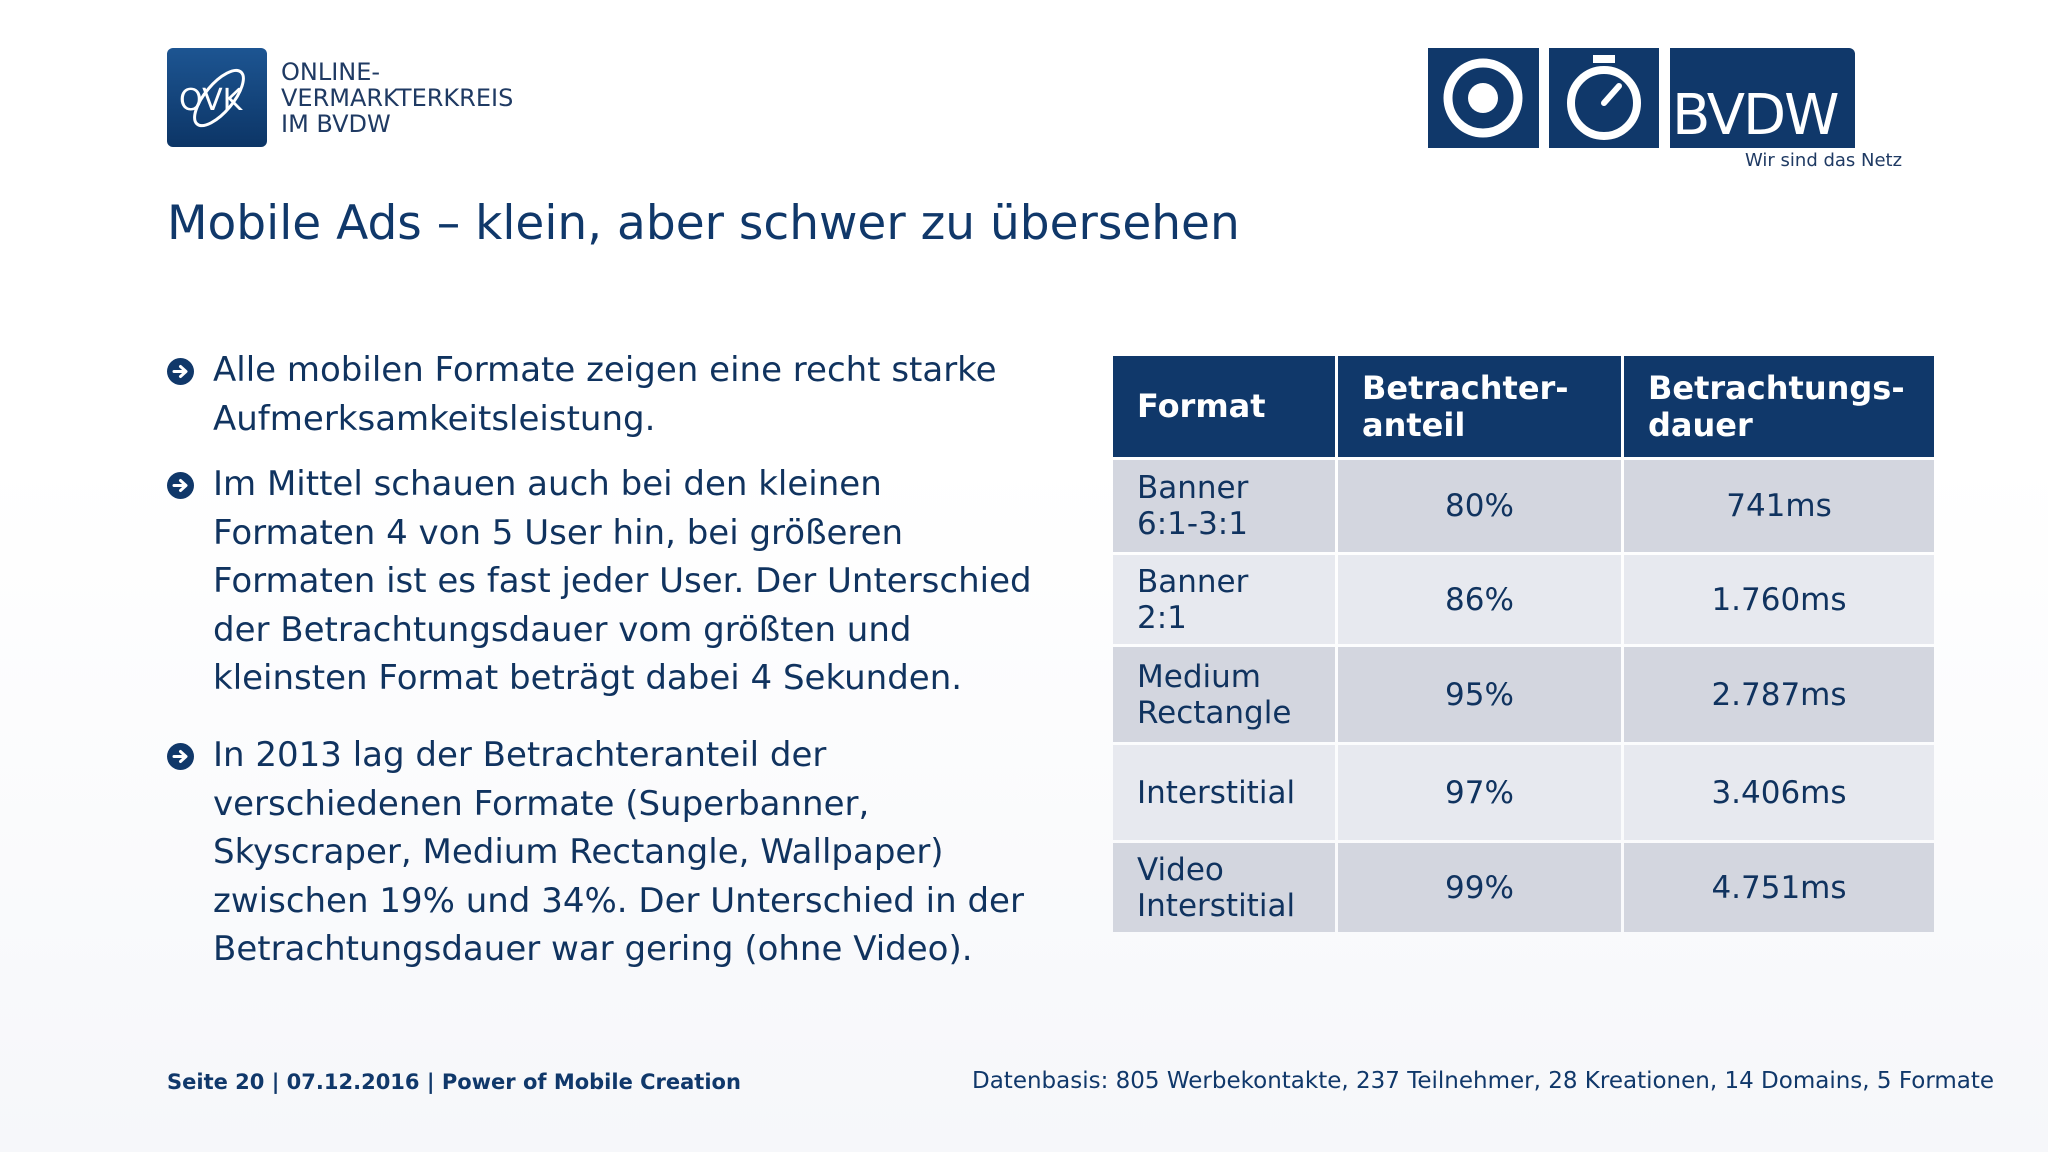  Describe the element at coordinates (1224, 406) in the screenshot. I see `header-format: Format` at that location.